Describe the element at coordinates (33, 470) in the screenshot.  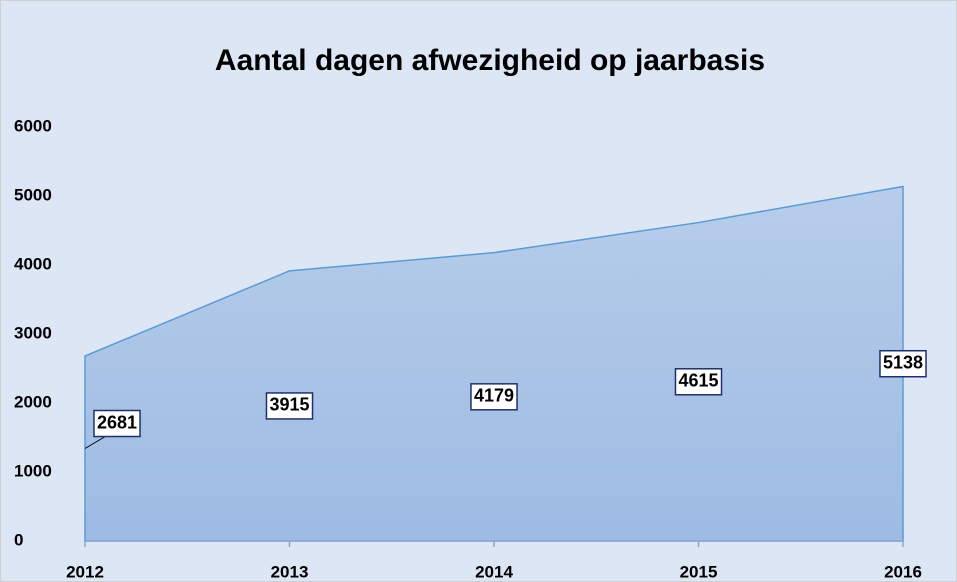
I see `y-tick-label: 1000` at that location.